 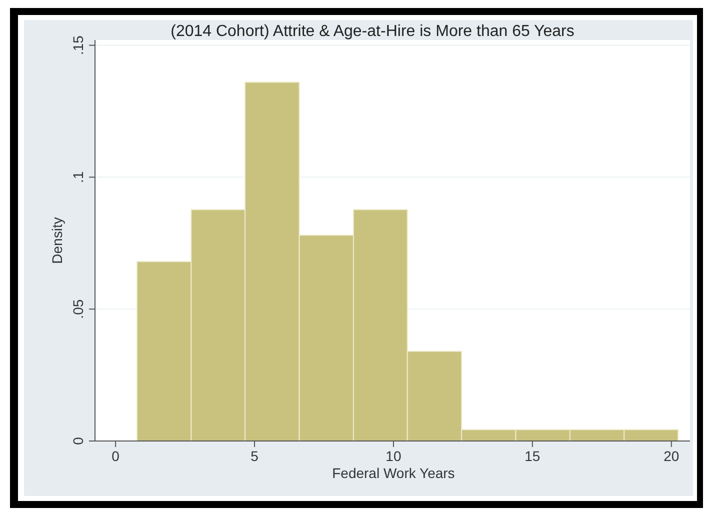 I want to click on x-tick-label: 0, so click(x=116, y=456).